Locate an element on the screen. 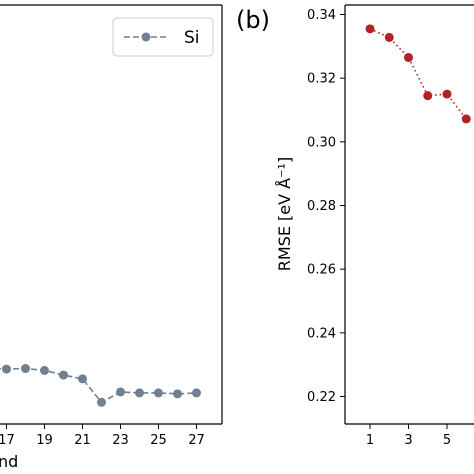  panel-a-x-tick-label: 25 is located at coordinates (158, 440).